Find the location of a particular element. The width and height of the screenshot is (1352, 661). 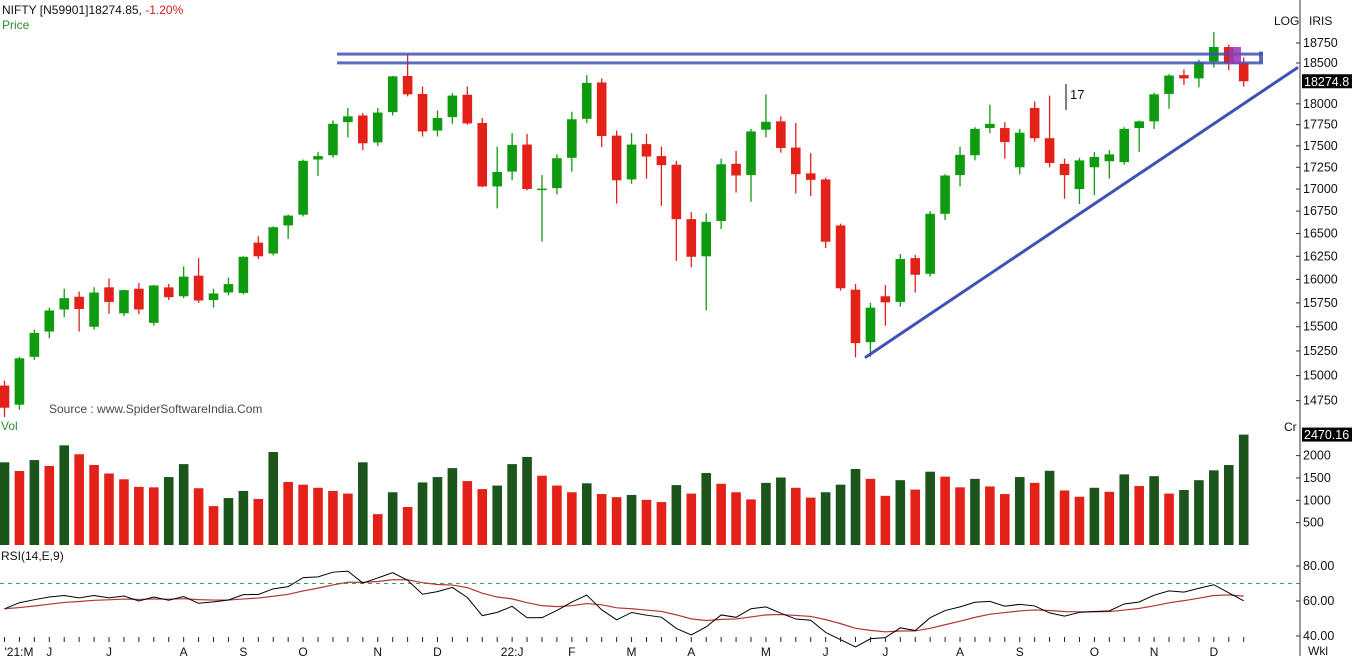

price-tick-label: 16750 is located at coordinates (1320, 211).